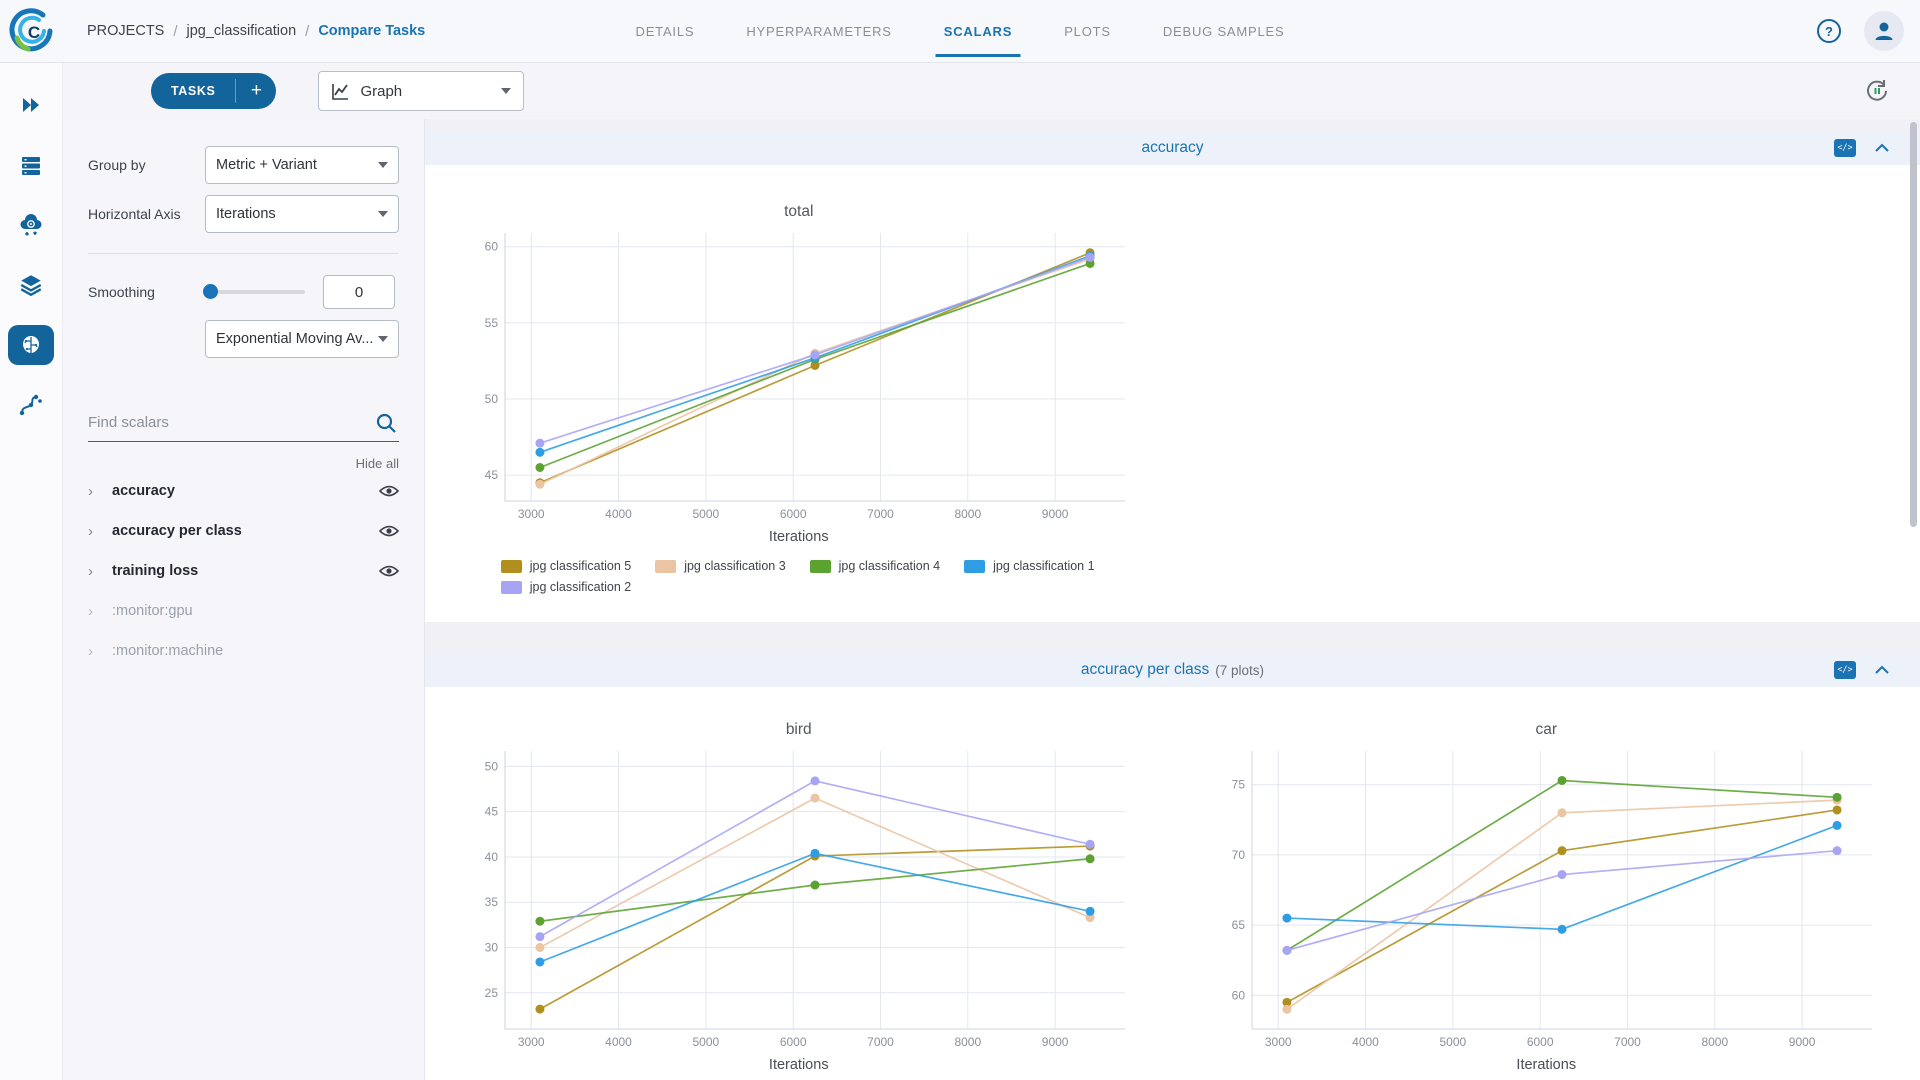 This screenshot has width=1920, height=1080. What do you see at coordinates (874, 566) in the screenshot?
I see `legend-item: jpg classification 4` at bounding box center [874, 566].